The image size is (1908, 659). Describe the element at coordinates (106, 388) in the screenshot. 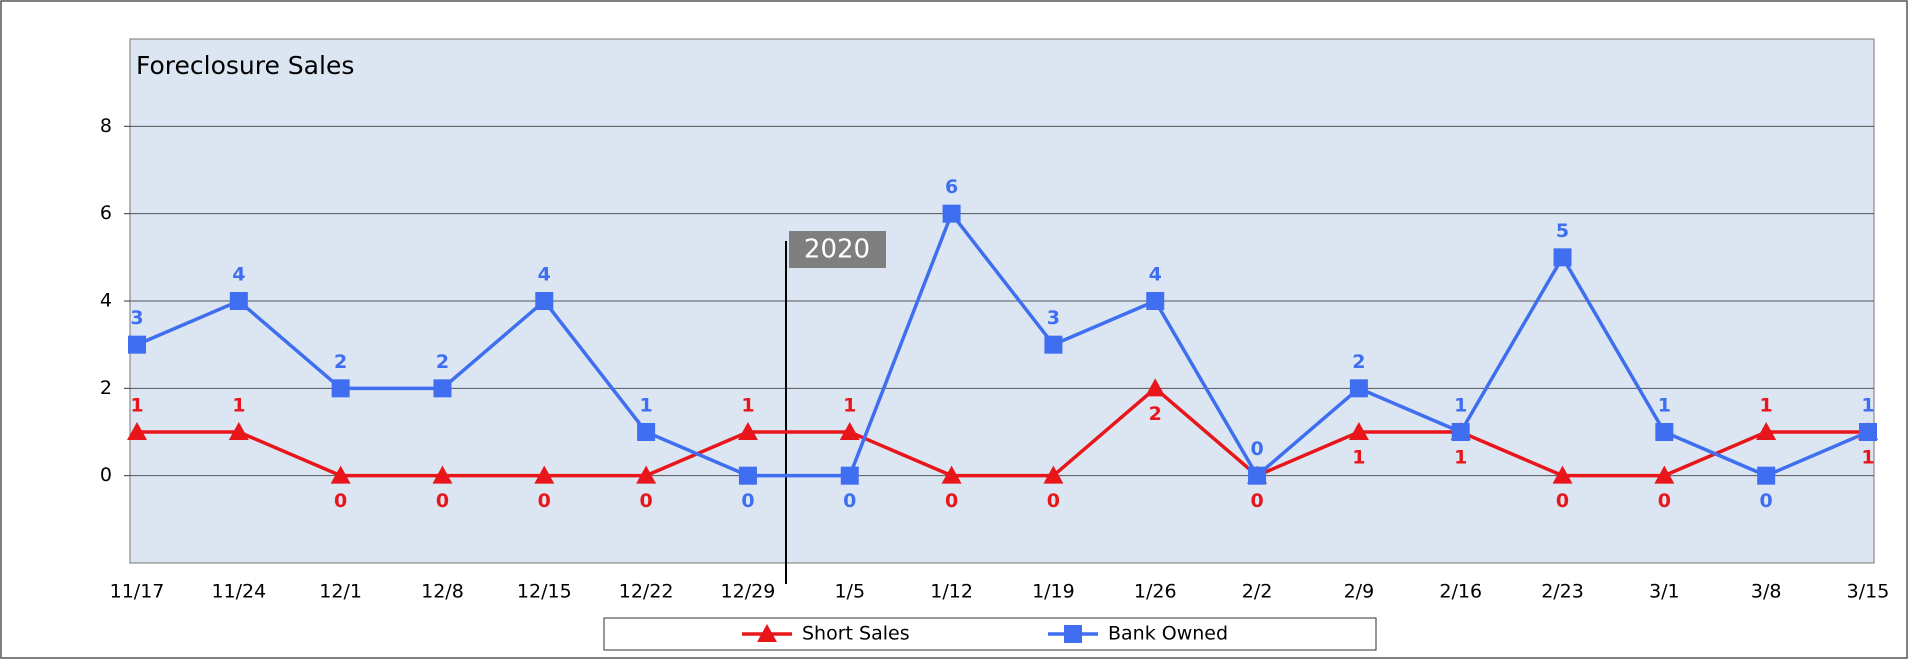

I see `y-tick-label: 2` at that location.